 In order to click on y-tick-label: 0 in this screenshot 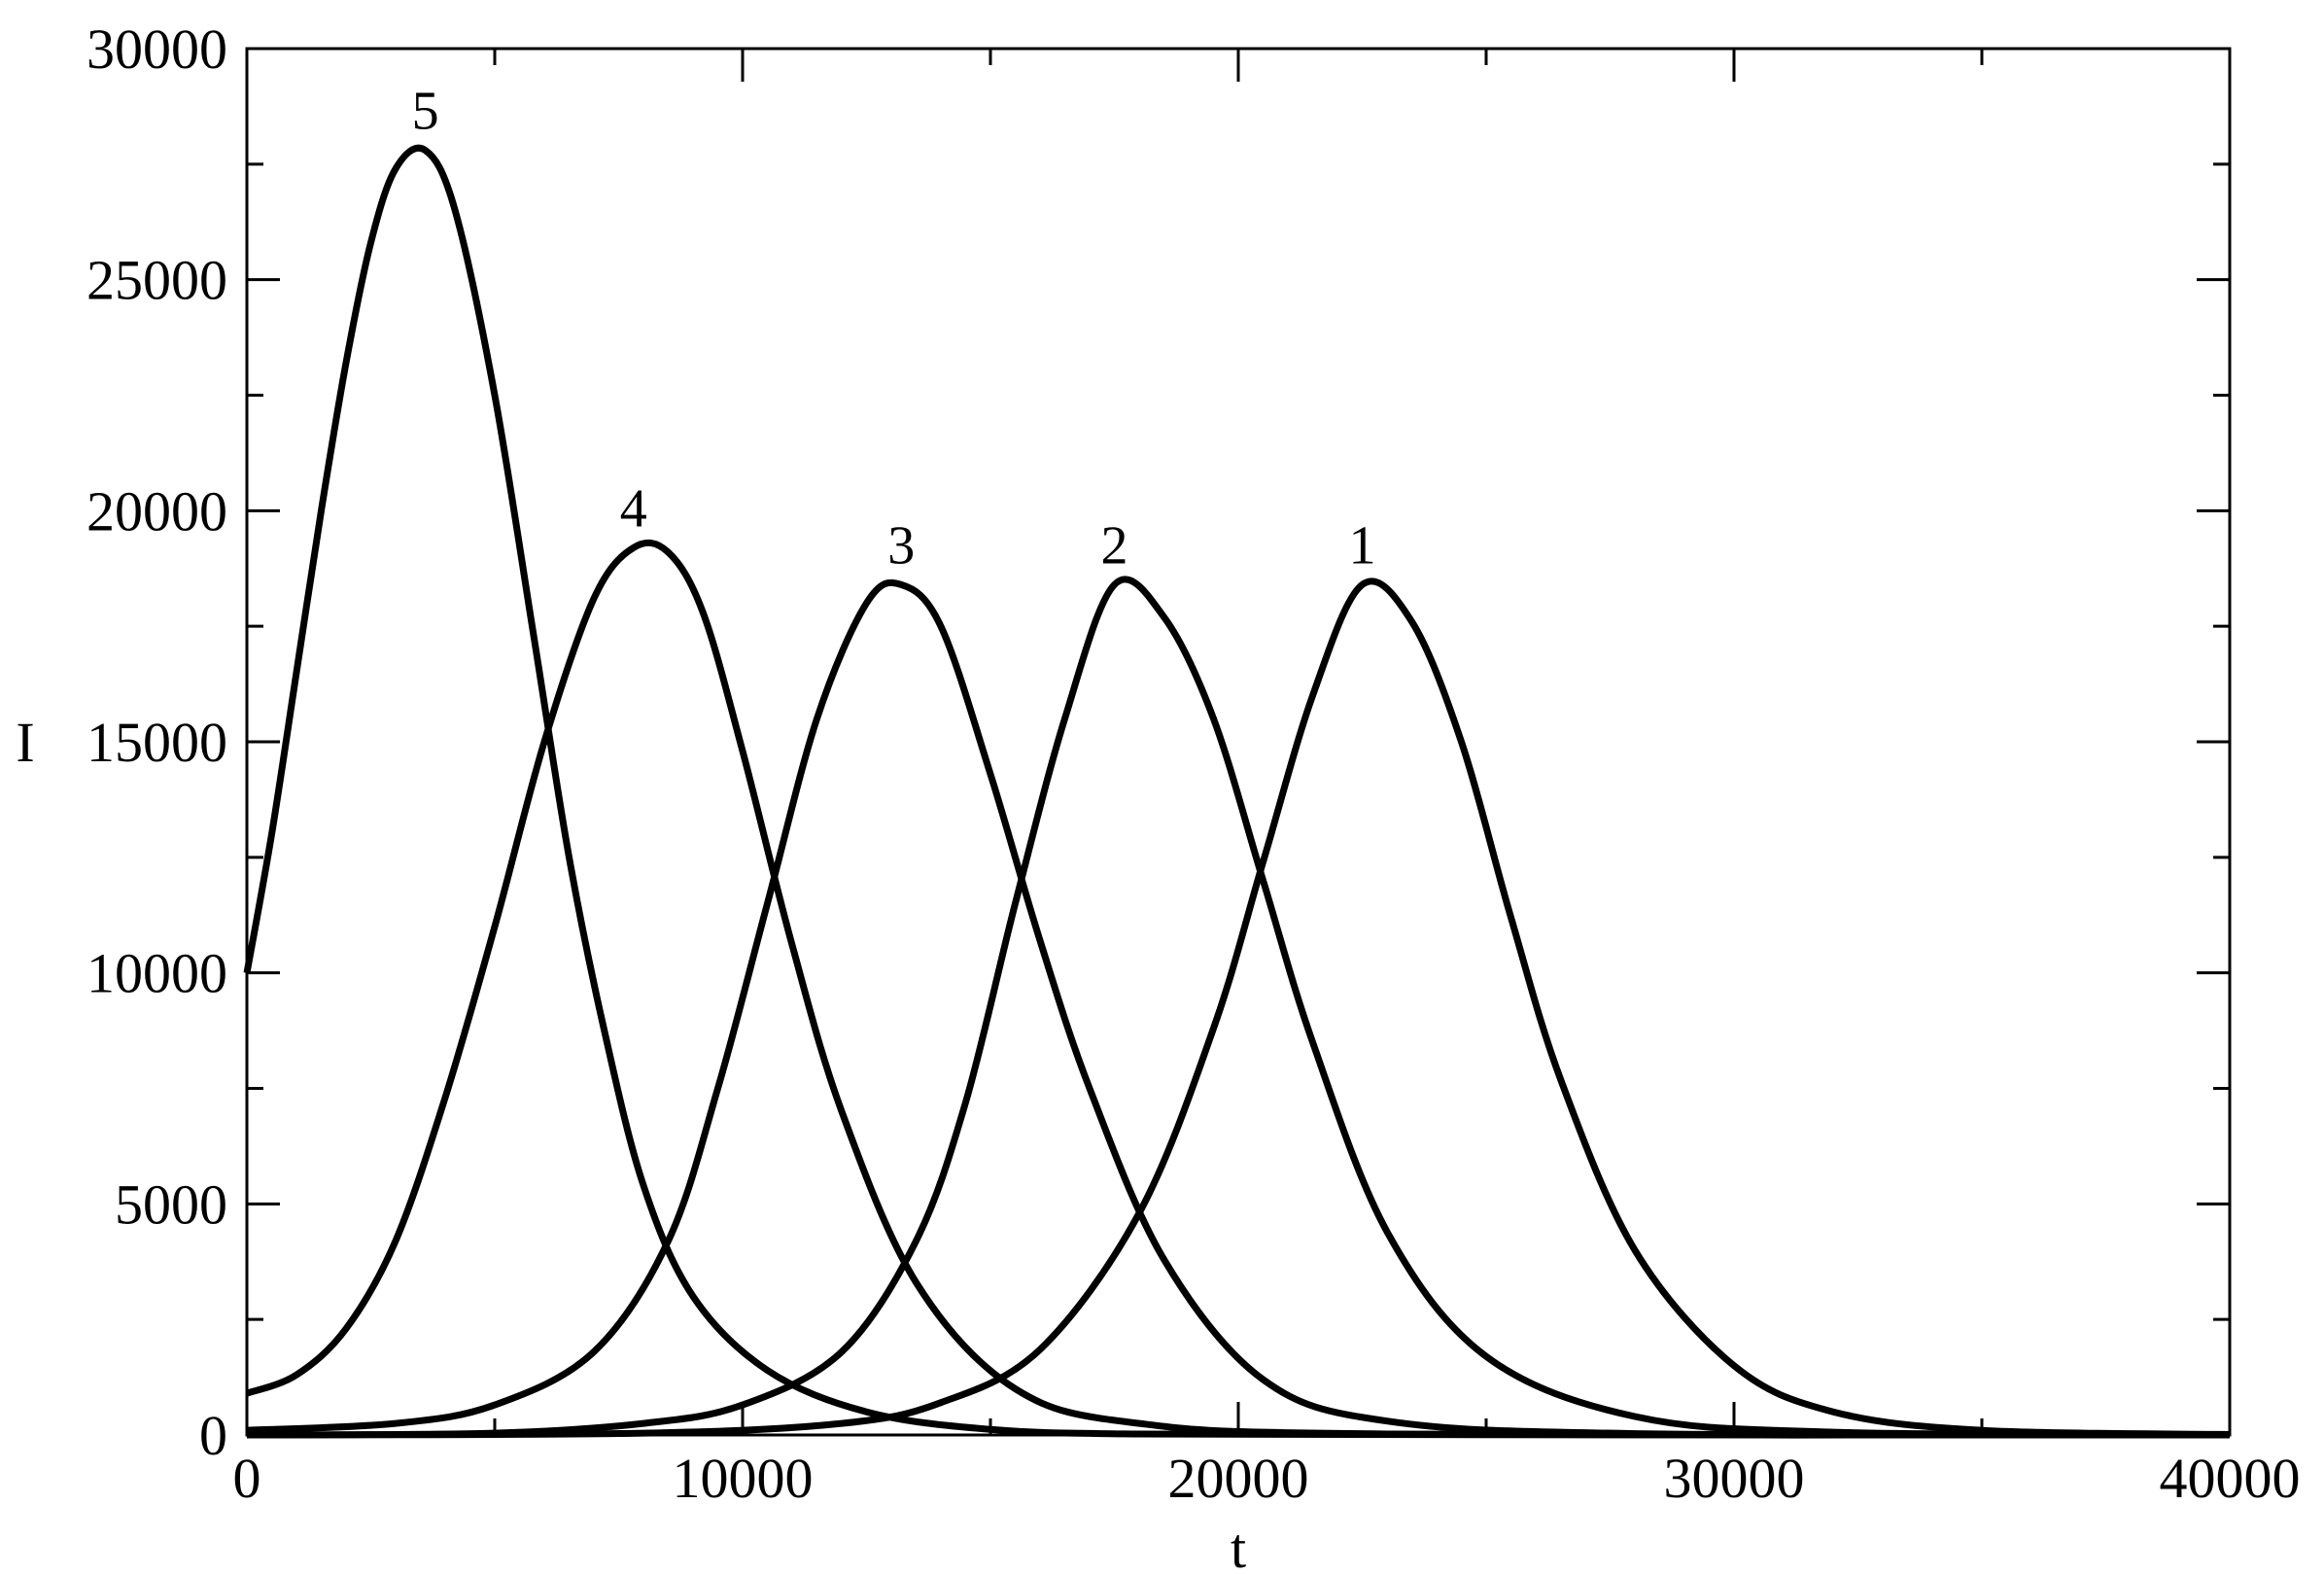, I will do `click(213, 1436)`.